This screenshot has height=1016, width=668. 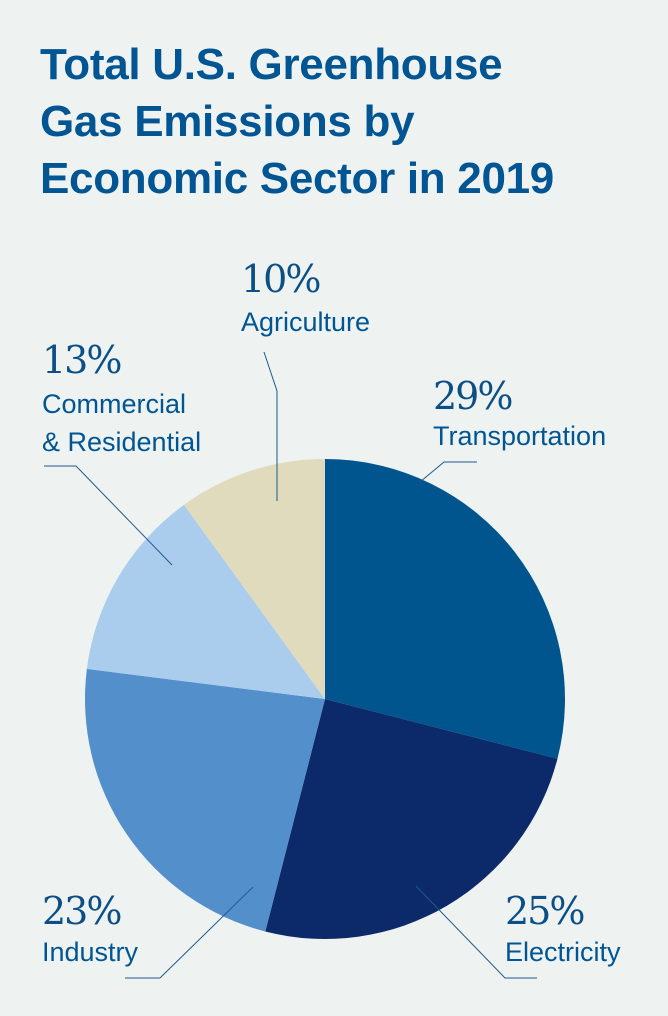 I want to click on slice-percent-industry: 23%, so click(x=81, y=911).